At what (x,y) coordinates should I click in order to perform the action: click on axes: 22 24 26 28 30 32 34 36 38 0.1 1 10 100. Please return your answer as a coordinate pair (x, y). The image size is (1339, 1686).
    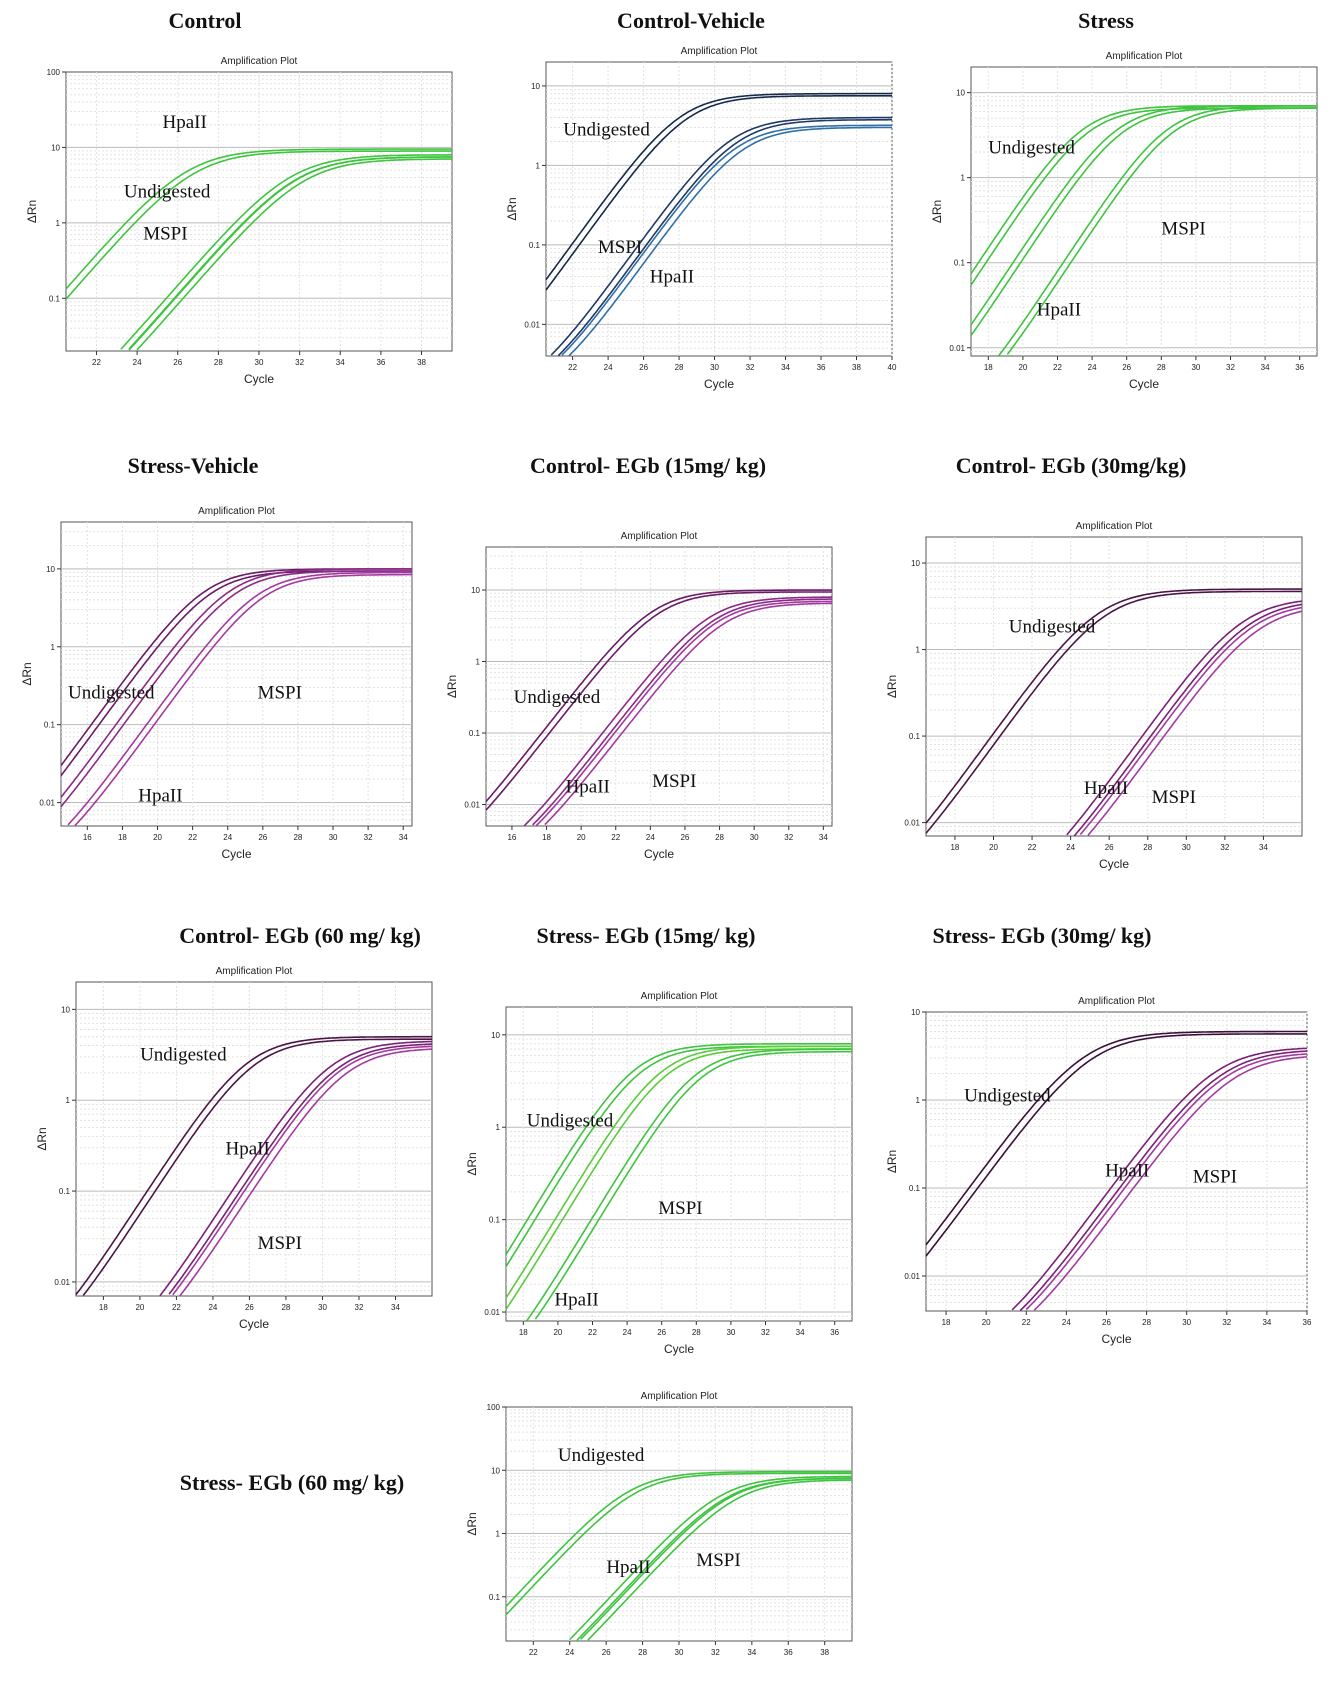
    Looking at the image, I should click on (658, 1530).